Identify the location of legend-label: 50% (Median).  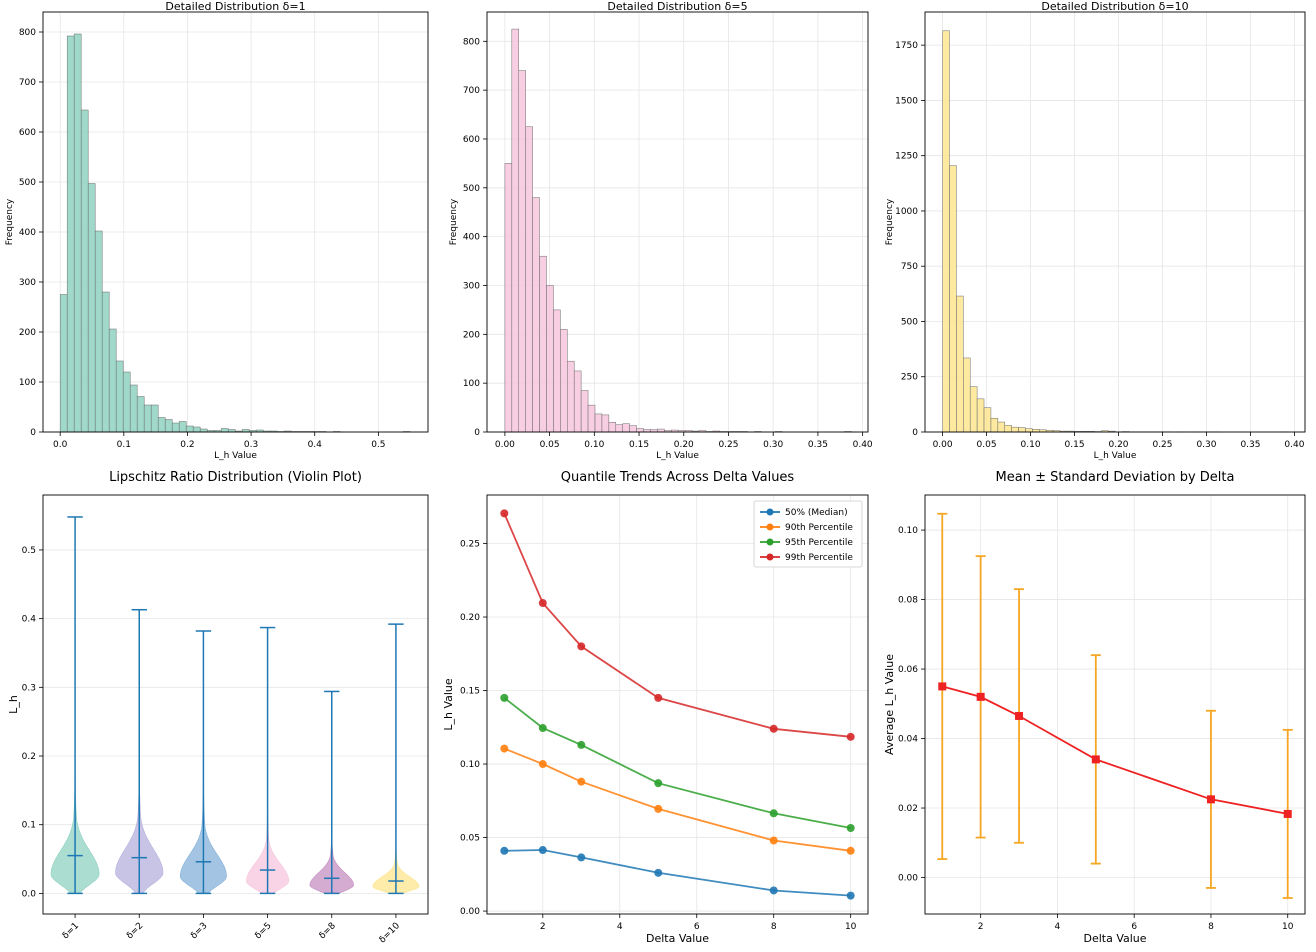
(816, 513).